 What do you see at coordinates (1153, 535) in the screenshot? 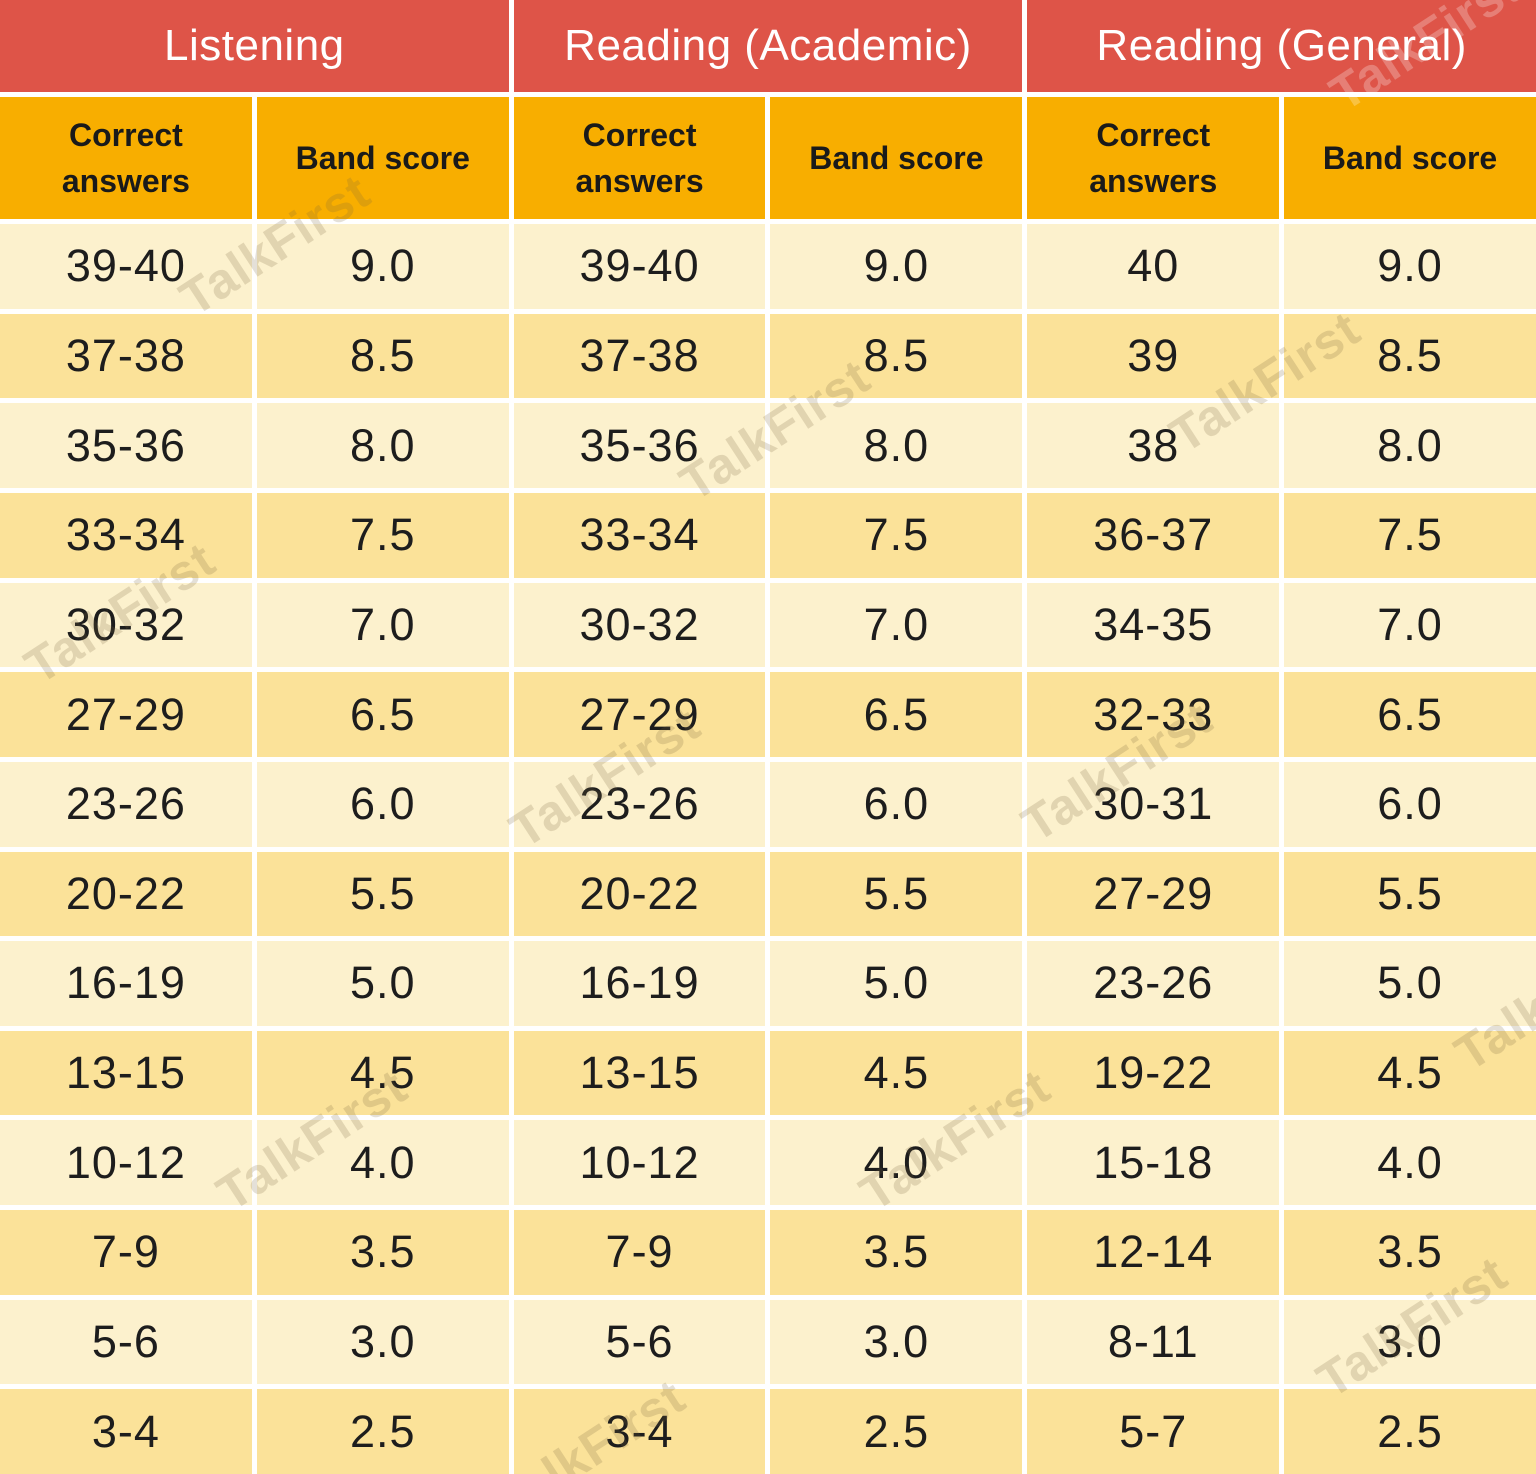
I see `table-cell: 36-37` at bounding box center [1153, 535].